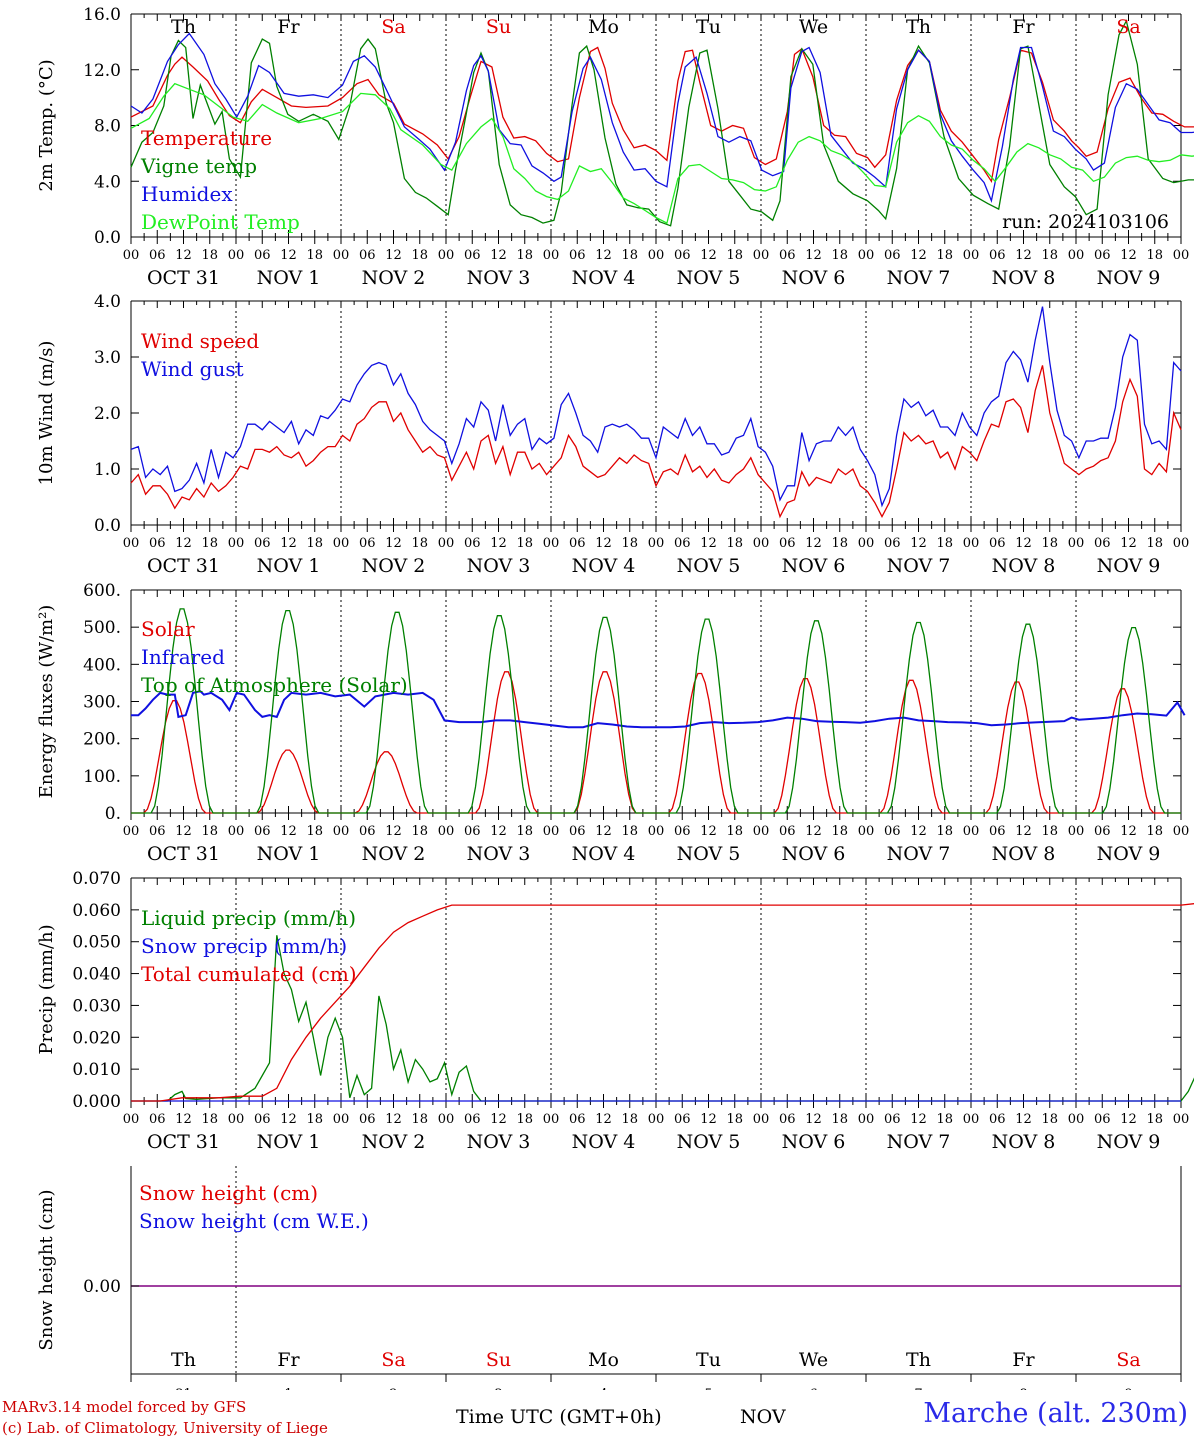 The height and width of the screenshot is (1440, 1194). Describe the element at coordinates (107, 470) in the screenshot. I see `y-tick-label: 1.0` at that location.